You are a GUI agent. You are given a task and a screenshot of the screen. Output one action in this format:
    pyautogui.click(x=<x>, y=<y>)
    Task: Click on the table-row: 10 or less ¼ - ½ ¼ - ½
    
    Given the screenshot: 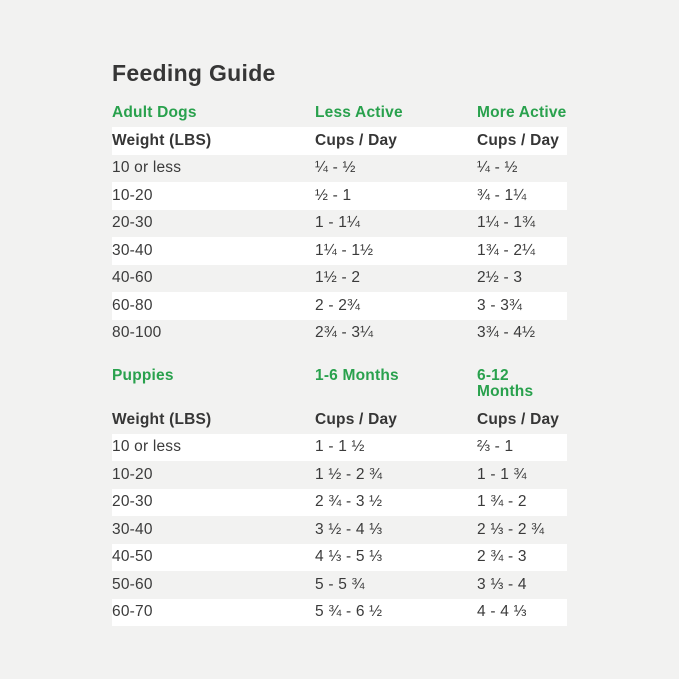 What is the action you would take?
    pyautogui.click(x=339, y=169)
    